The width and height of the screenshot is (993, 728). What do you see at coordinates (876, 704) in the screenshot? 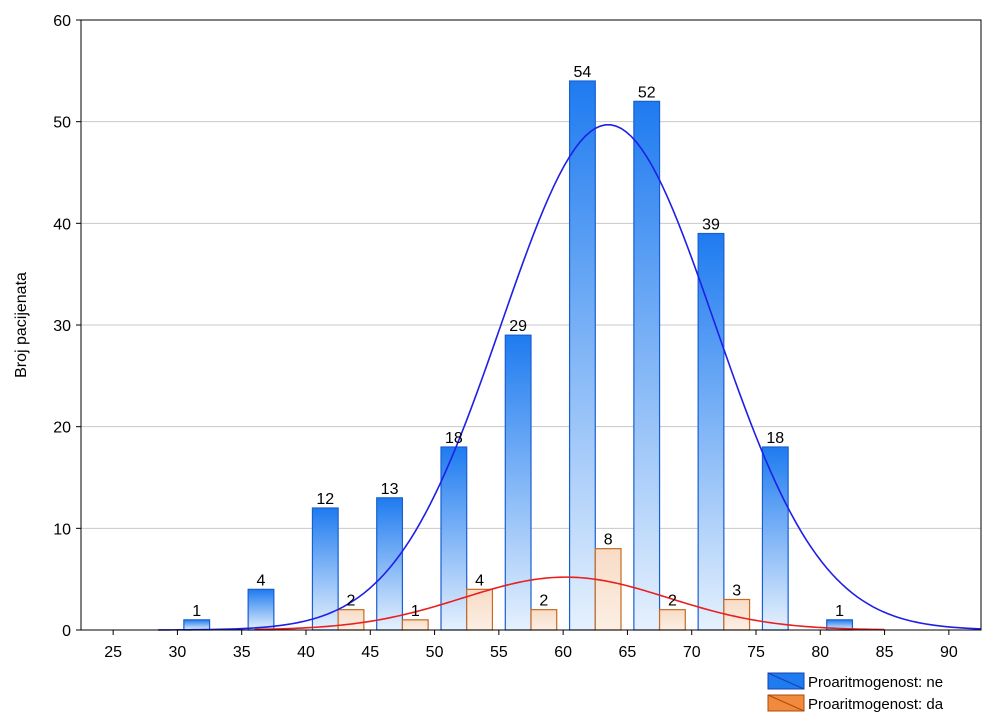
I see `legend-label: Proaritmogenost: da` at bounding box center [876, 704].